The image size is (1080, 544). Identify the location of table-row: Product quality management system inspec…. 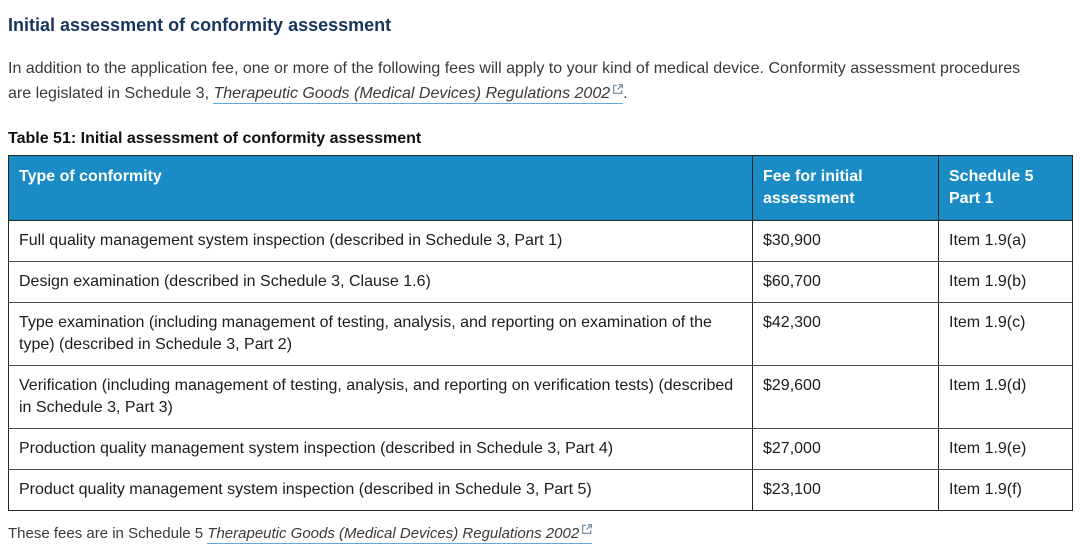
(540, 490).